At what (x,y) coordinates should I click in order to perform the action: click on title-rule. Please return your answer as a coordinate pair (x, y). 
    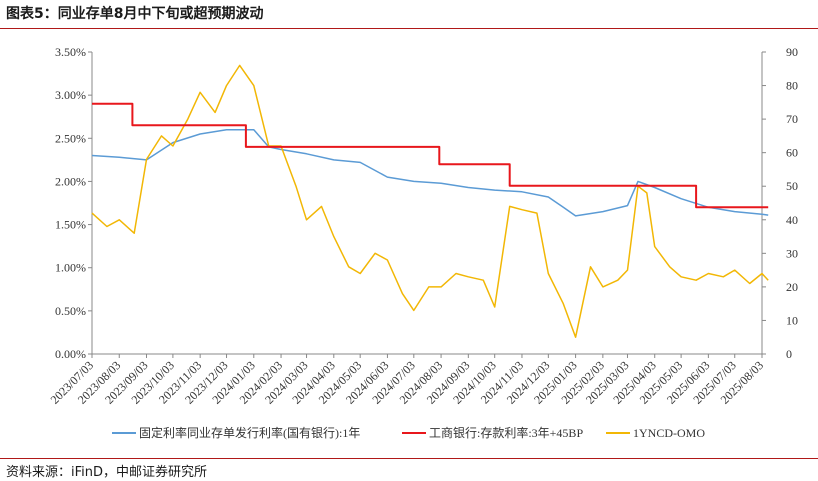
    Looking at the image, I should click on (409, 28).